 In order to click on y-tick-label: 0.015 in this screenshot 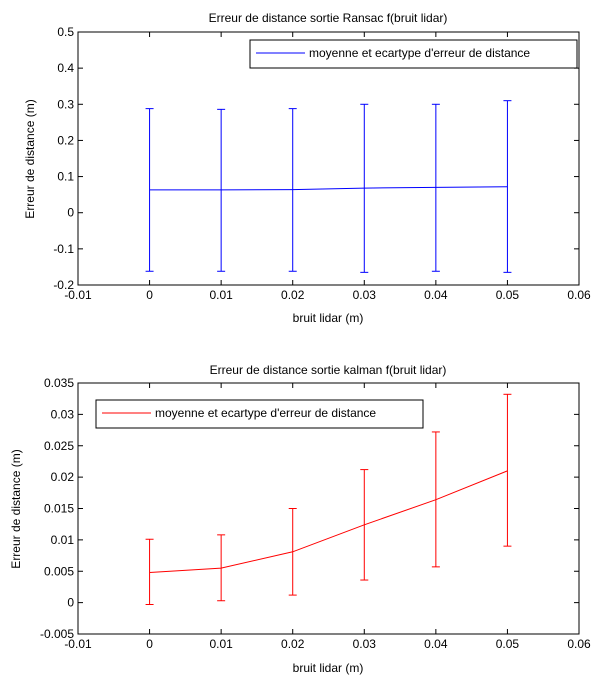, I will do `click(59, 509)`.